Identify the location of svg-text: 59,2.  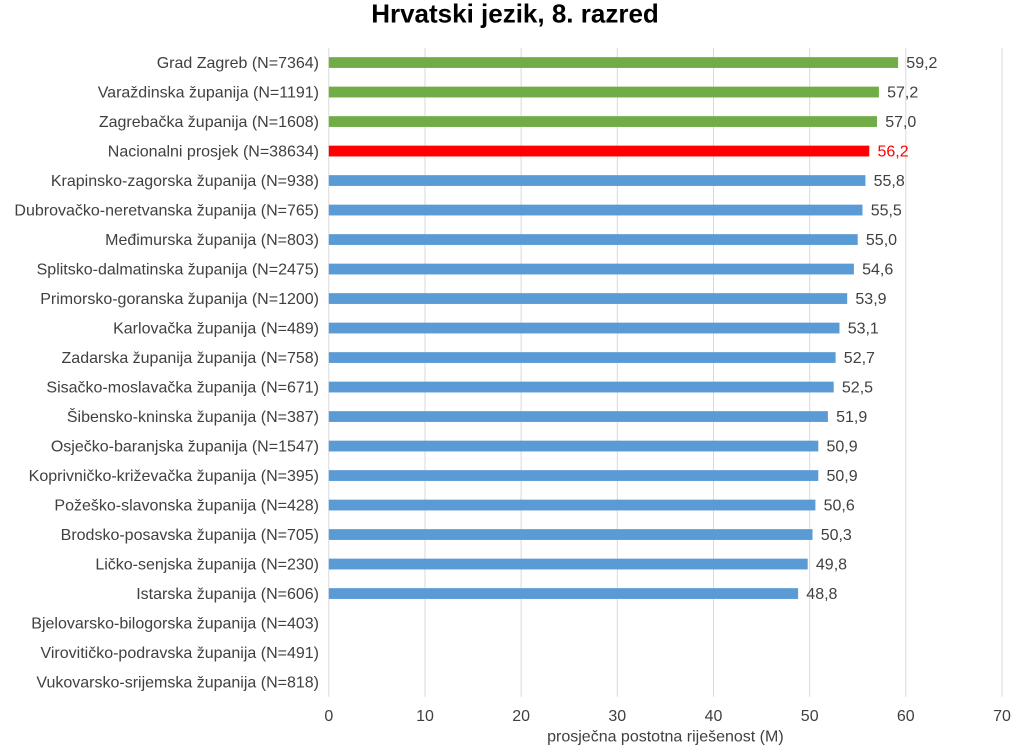
(921, 63).